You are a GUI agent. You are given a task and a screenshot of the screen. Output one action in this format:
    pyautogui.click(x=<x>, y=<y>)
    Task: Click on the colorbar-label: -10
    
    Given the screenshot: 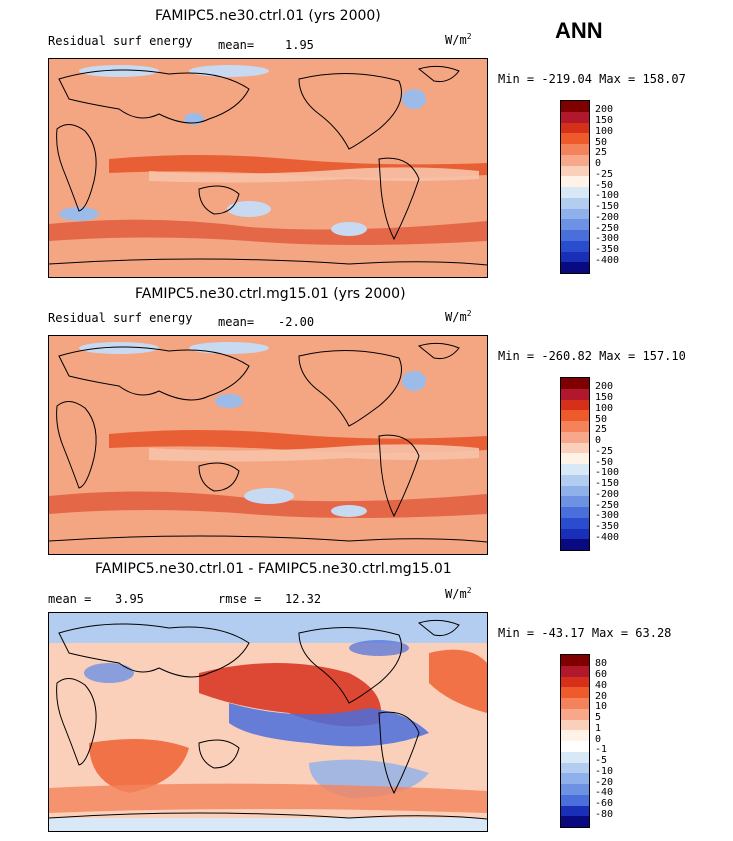 What is the action you would take?
    pyautogui.click(x=604, y=771)
    